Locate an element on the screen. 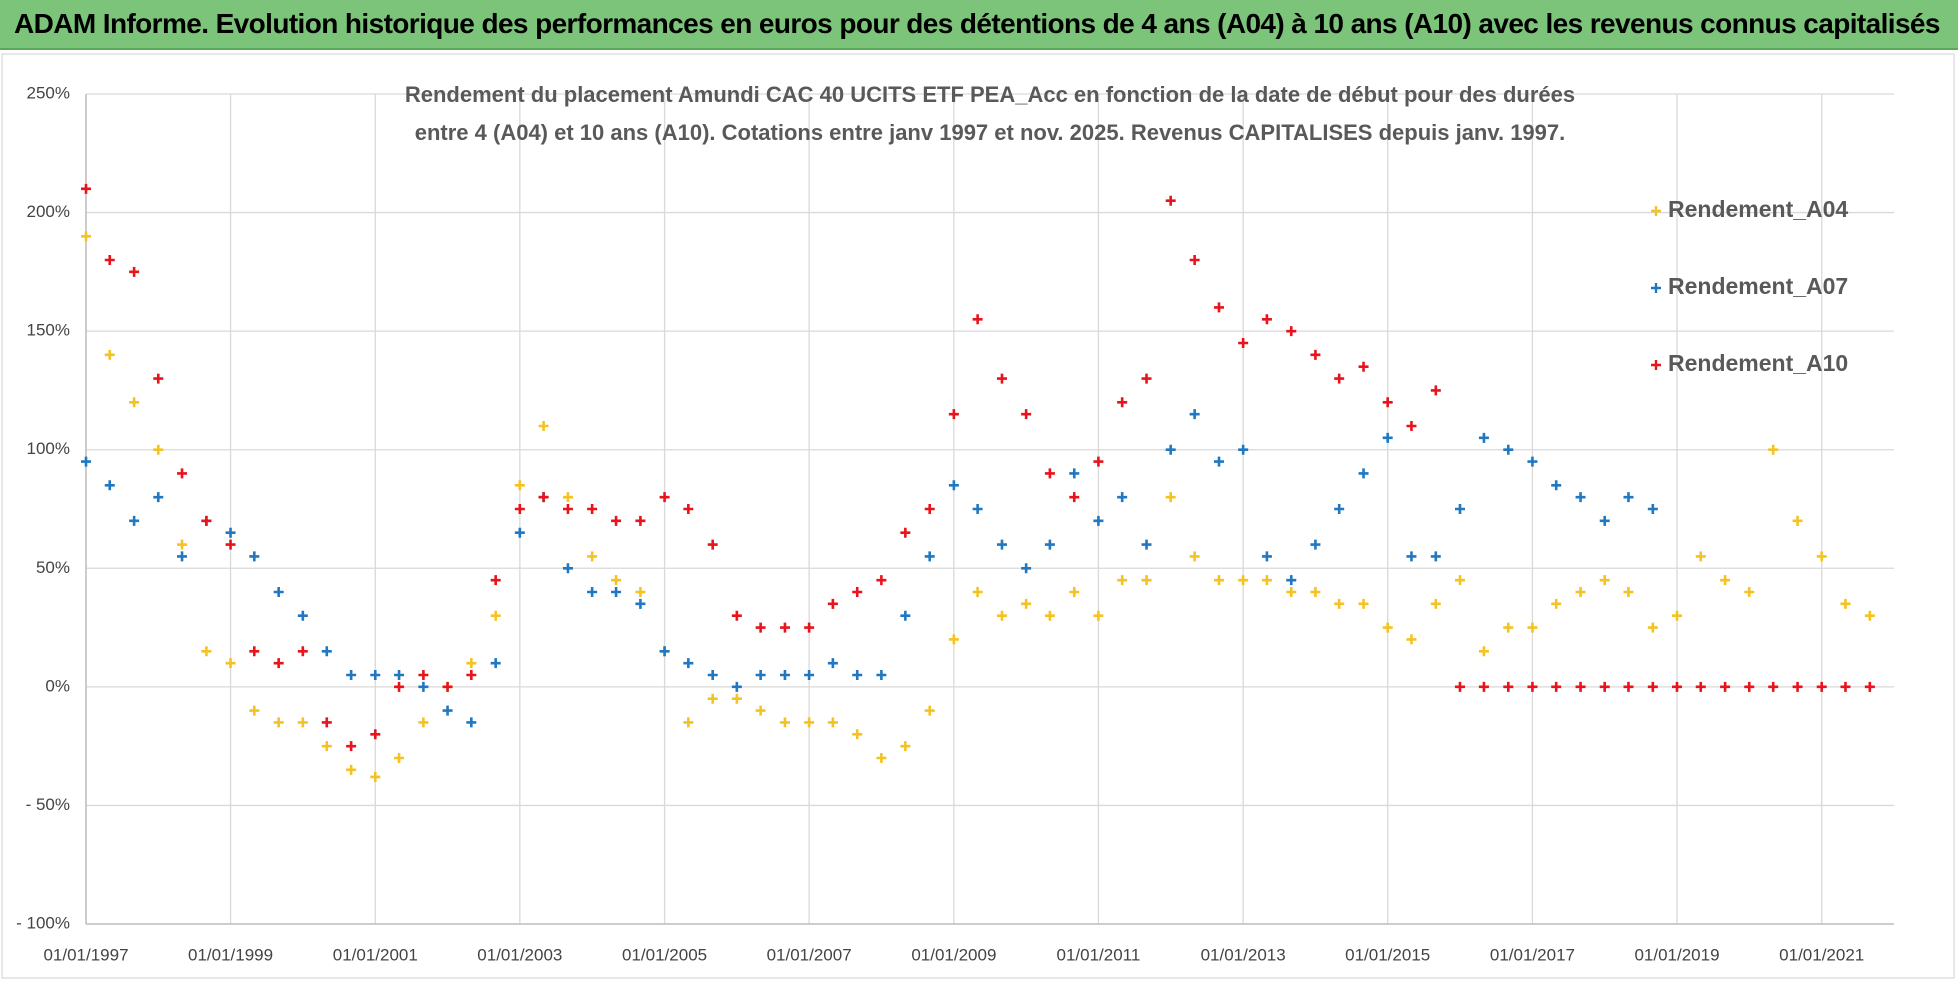 The image size is (1958, 985). y-tick-label: 150% is located at coordinates (48, 330).